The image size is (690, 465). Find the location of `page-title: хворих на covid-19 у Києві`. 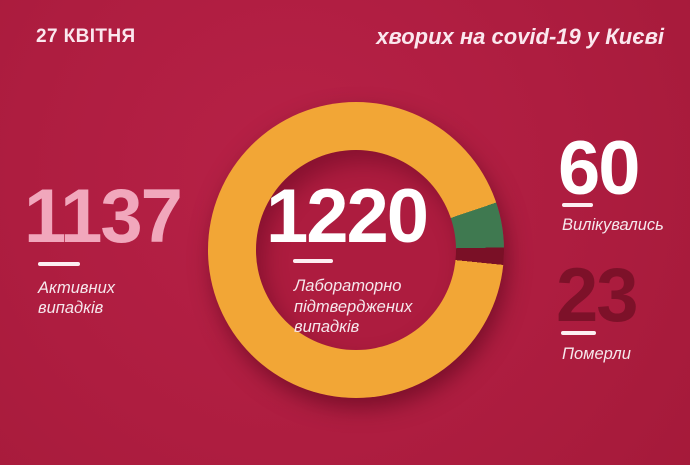

page-title: хворих на covid-19 у Києві is located at coordinates (520, 36).